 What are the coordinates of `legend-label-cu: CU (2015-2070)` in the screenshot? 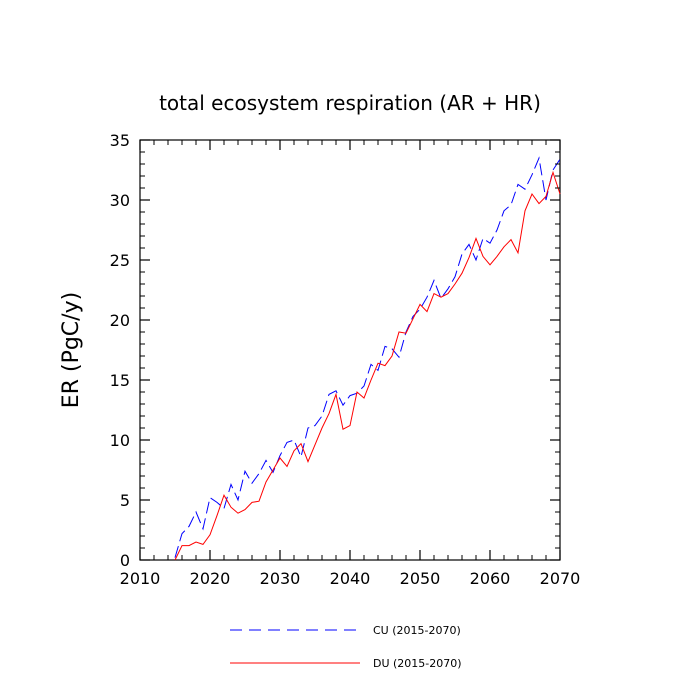 It's located at (417, 630).